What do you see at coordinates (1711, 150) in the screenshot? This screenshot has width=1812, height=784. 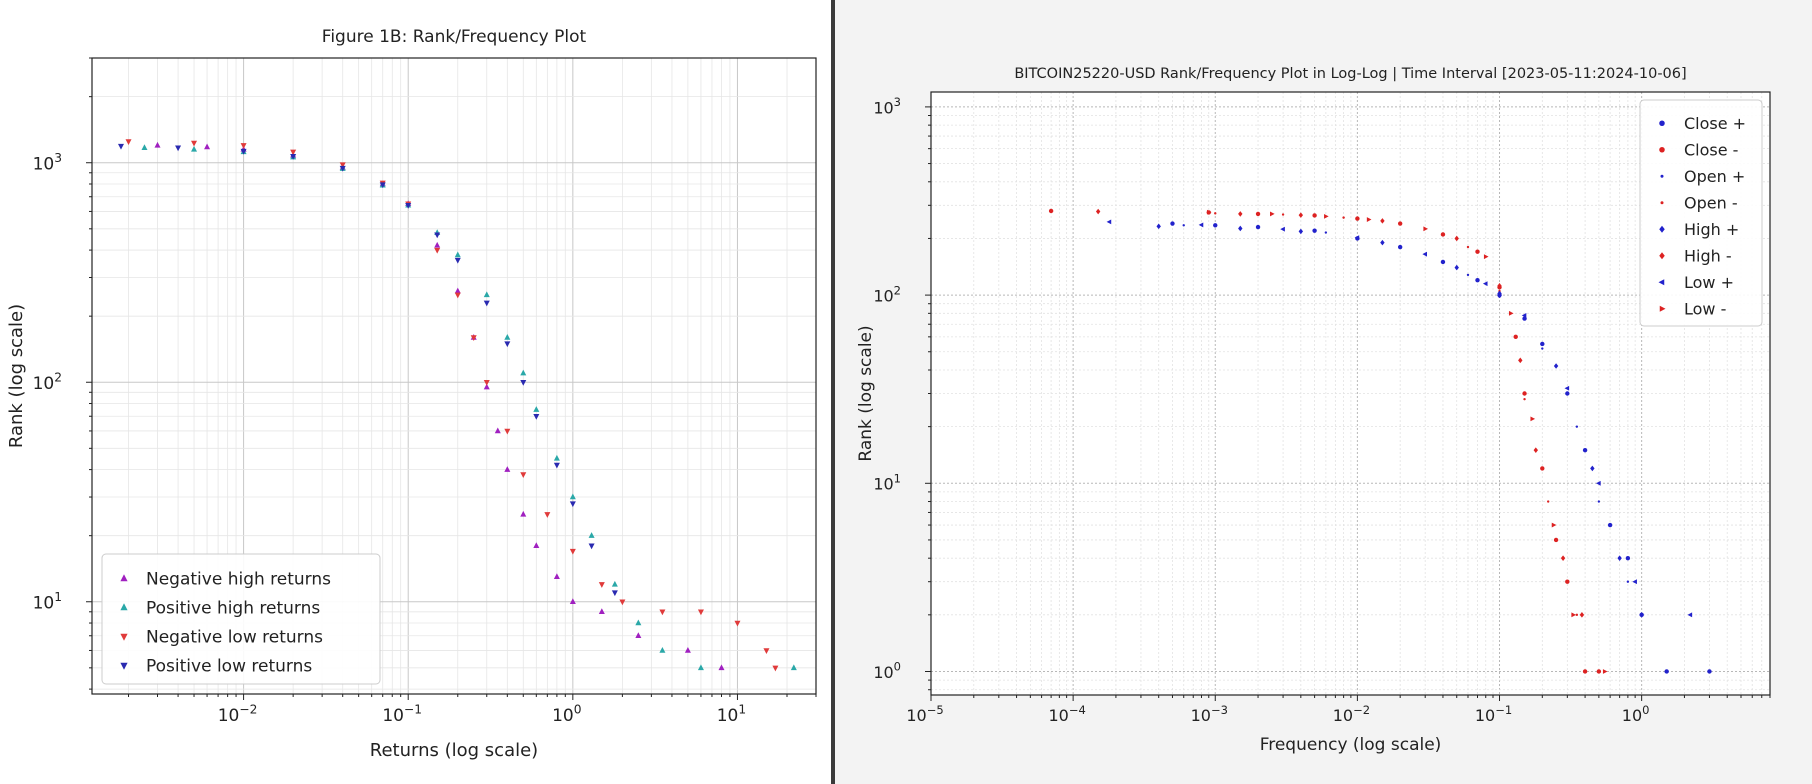 I see `legend-label: Close -` at bounding box center [1711, 150].